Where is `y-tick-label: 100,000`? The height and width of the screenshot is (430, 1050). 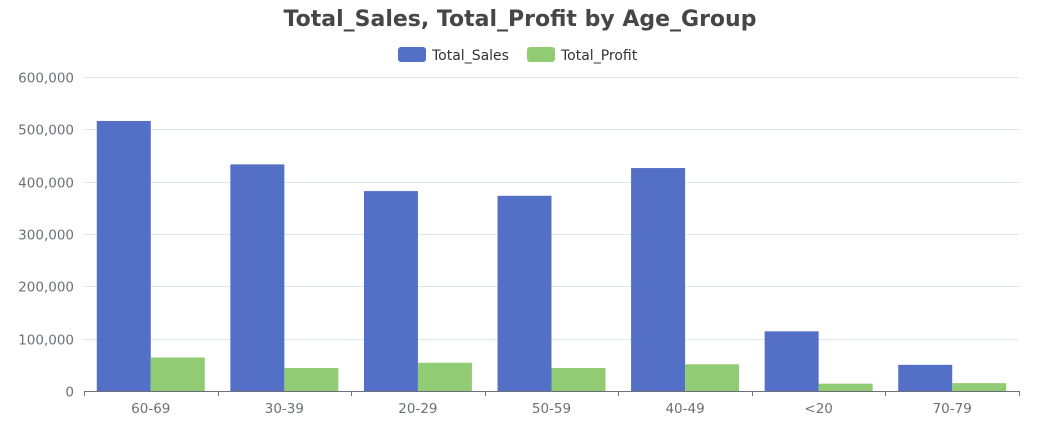
y-tick-label: 100,000 is located at coordinates (46, 341).